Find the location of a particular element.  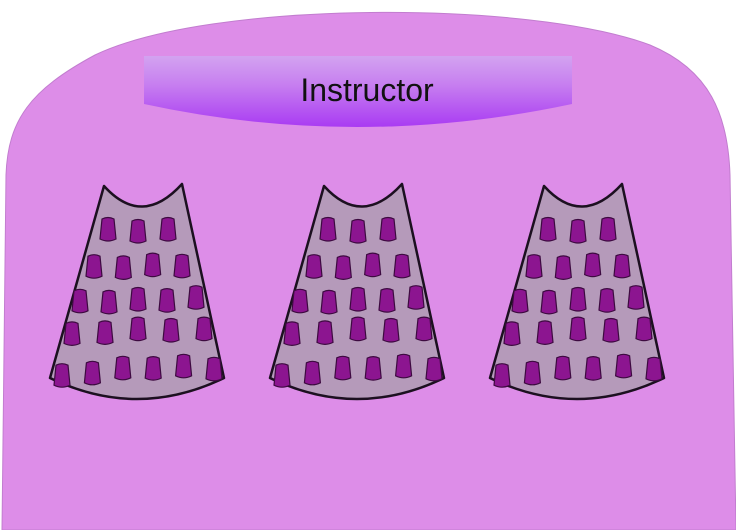

seat-left-r1-s1 is located at coordinates (108, 229).